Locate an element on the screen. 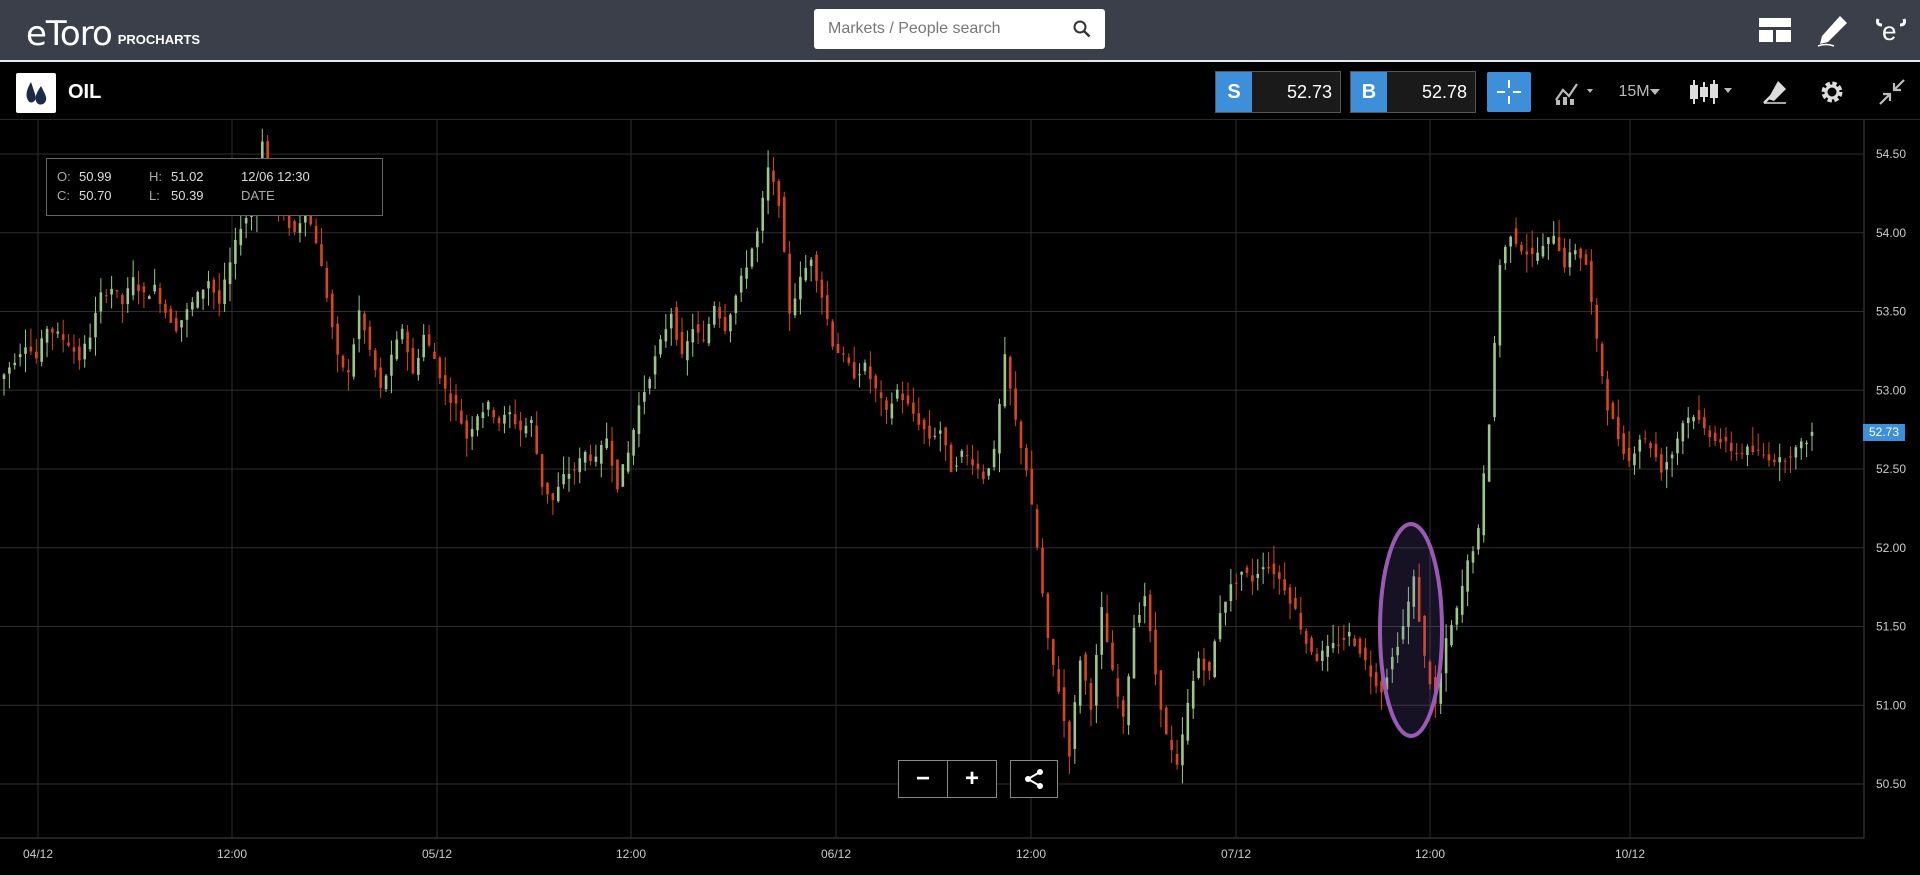 The height and width of the screenshot is (875, 1920). sell-button: S 52.73 is located at coordinates (1278, 92).